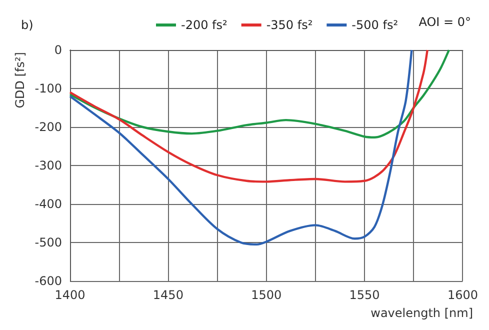  Describe the element at coordinates (48, 89) in the screenshot. I see `y-tick-label: -100` at that location.